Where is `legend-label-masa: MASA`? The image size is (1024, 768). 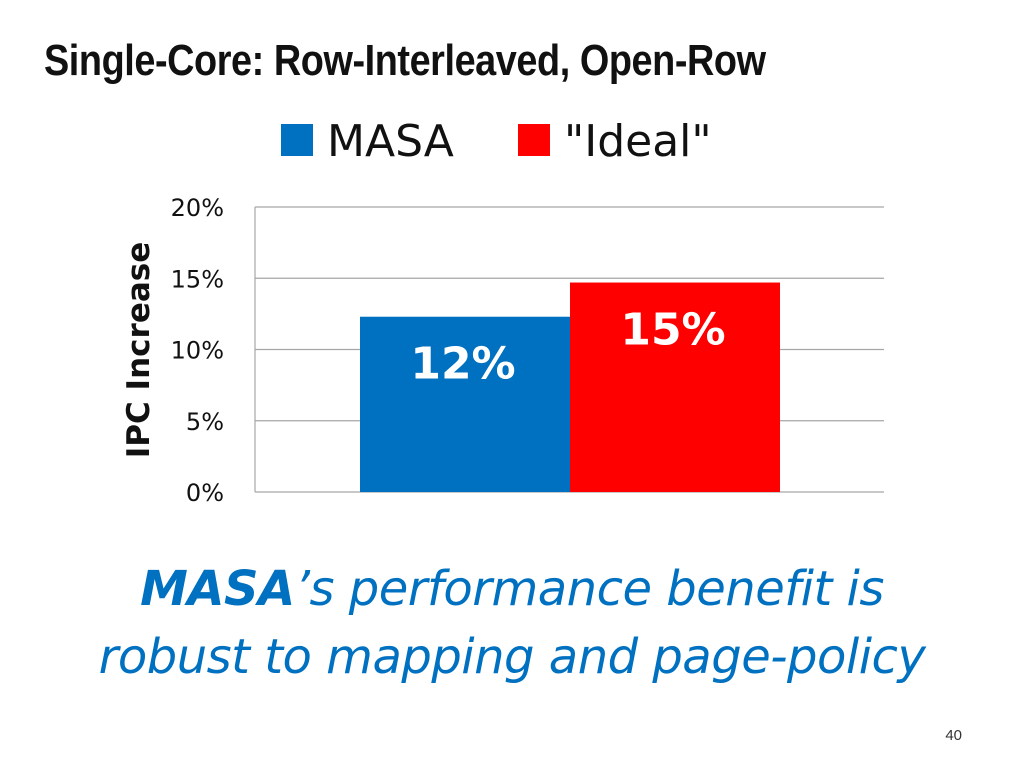 legend-label-masa: MASA is located at coordinates (390, 141).